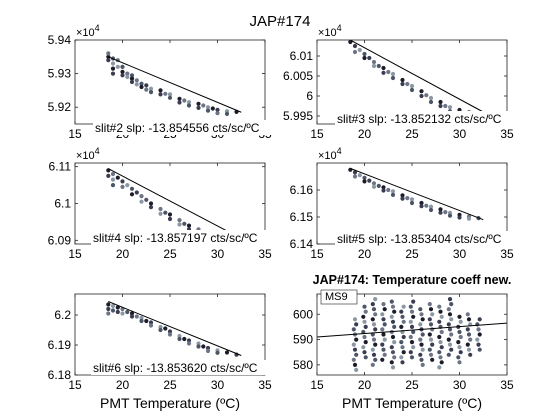 The image size is (560, 420). Describe the element at coordinates (60, 74) in the screenshot. I see `y-tick-label: 5.93` at that location.